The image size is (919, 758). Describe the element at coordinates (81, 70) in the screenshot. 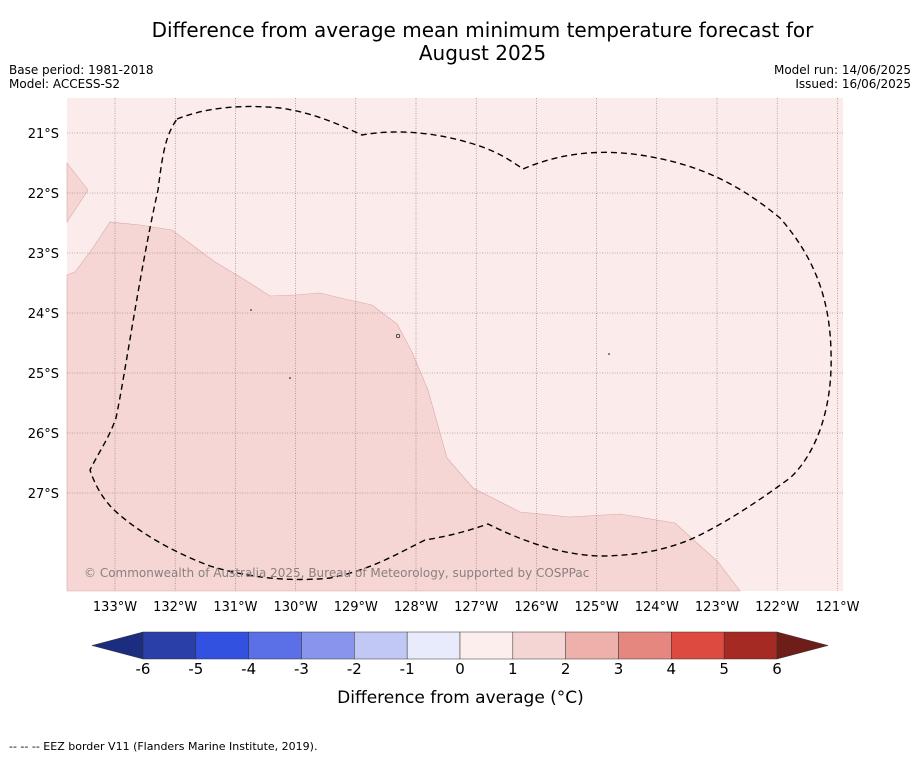

I see `base-period-text: Base period: 1981-2018` at that location.